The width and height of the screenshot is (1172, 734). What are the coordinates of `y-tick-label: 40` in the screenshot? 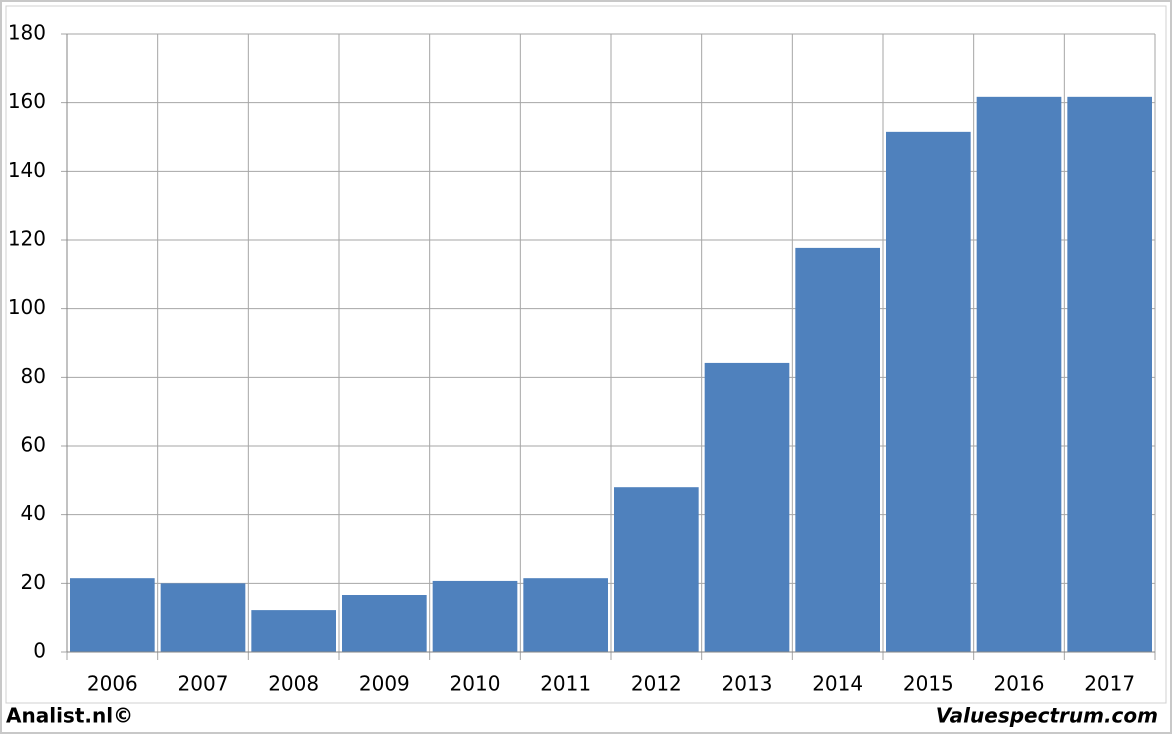 It's located at (33, 513).